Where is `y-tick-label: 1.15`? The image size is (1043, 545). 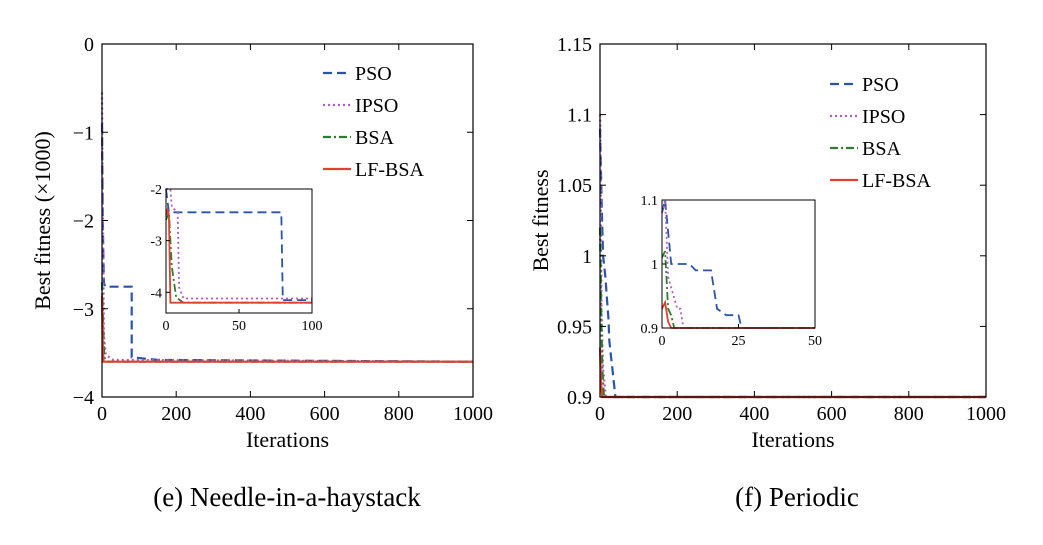
y-tick-label: 1.15 is located at coordinates (574, 45).